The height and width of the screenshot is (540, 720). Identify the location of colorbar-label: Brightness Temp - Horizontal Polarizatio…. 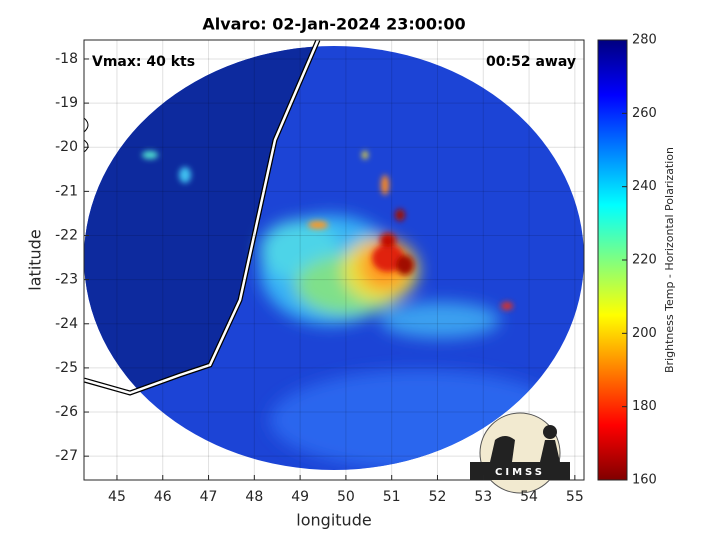
(669, 260).